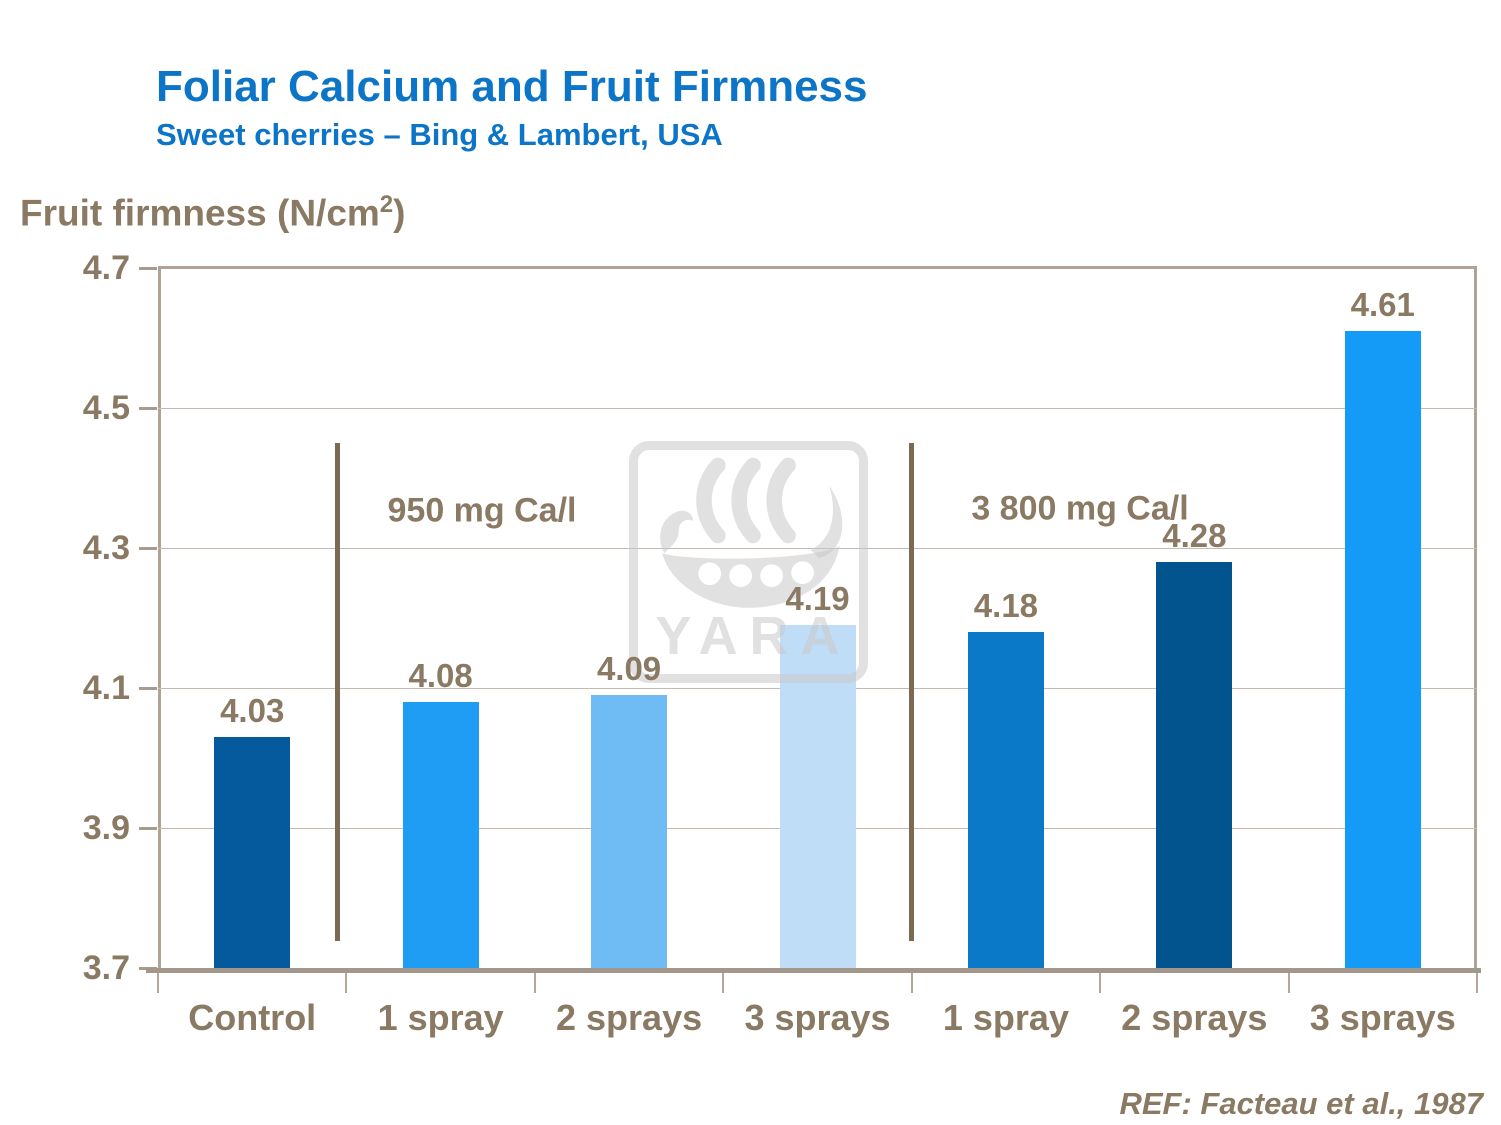 The image size is (1501, 1125). What do you see at coordinates (252, 1017) in the screenshot?
I see `category-label: Control` at bounding box center [252, 1017].